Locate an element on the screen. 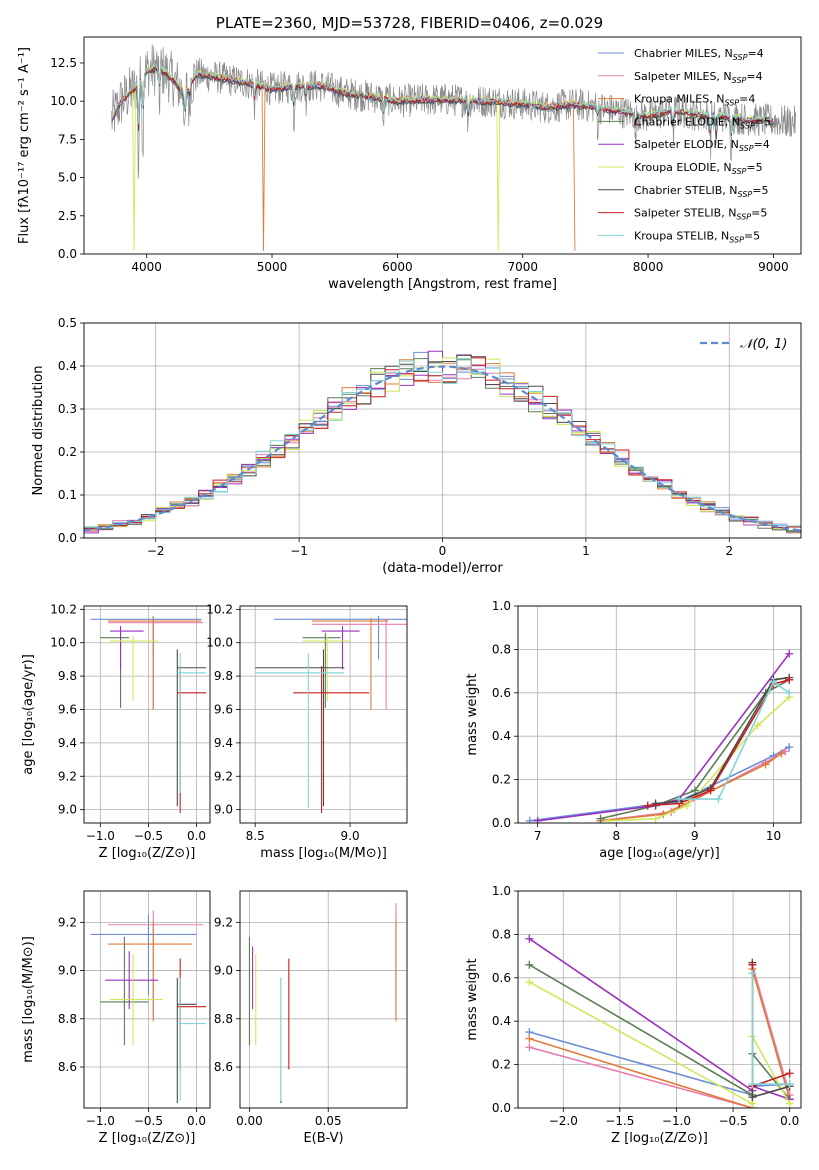  x-tick-label: 5000 is located at coordinates (272, 267).